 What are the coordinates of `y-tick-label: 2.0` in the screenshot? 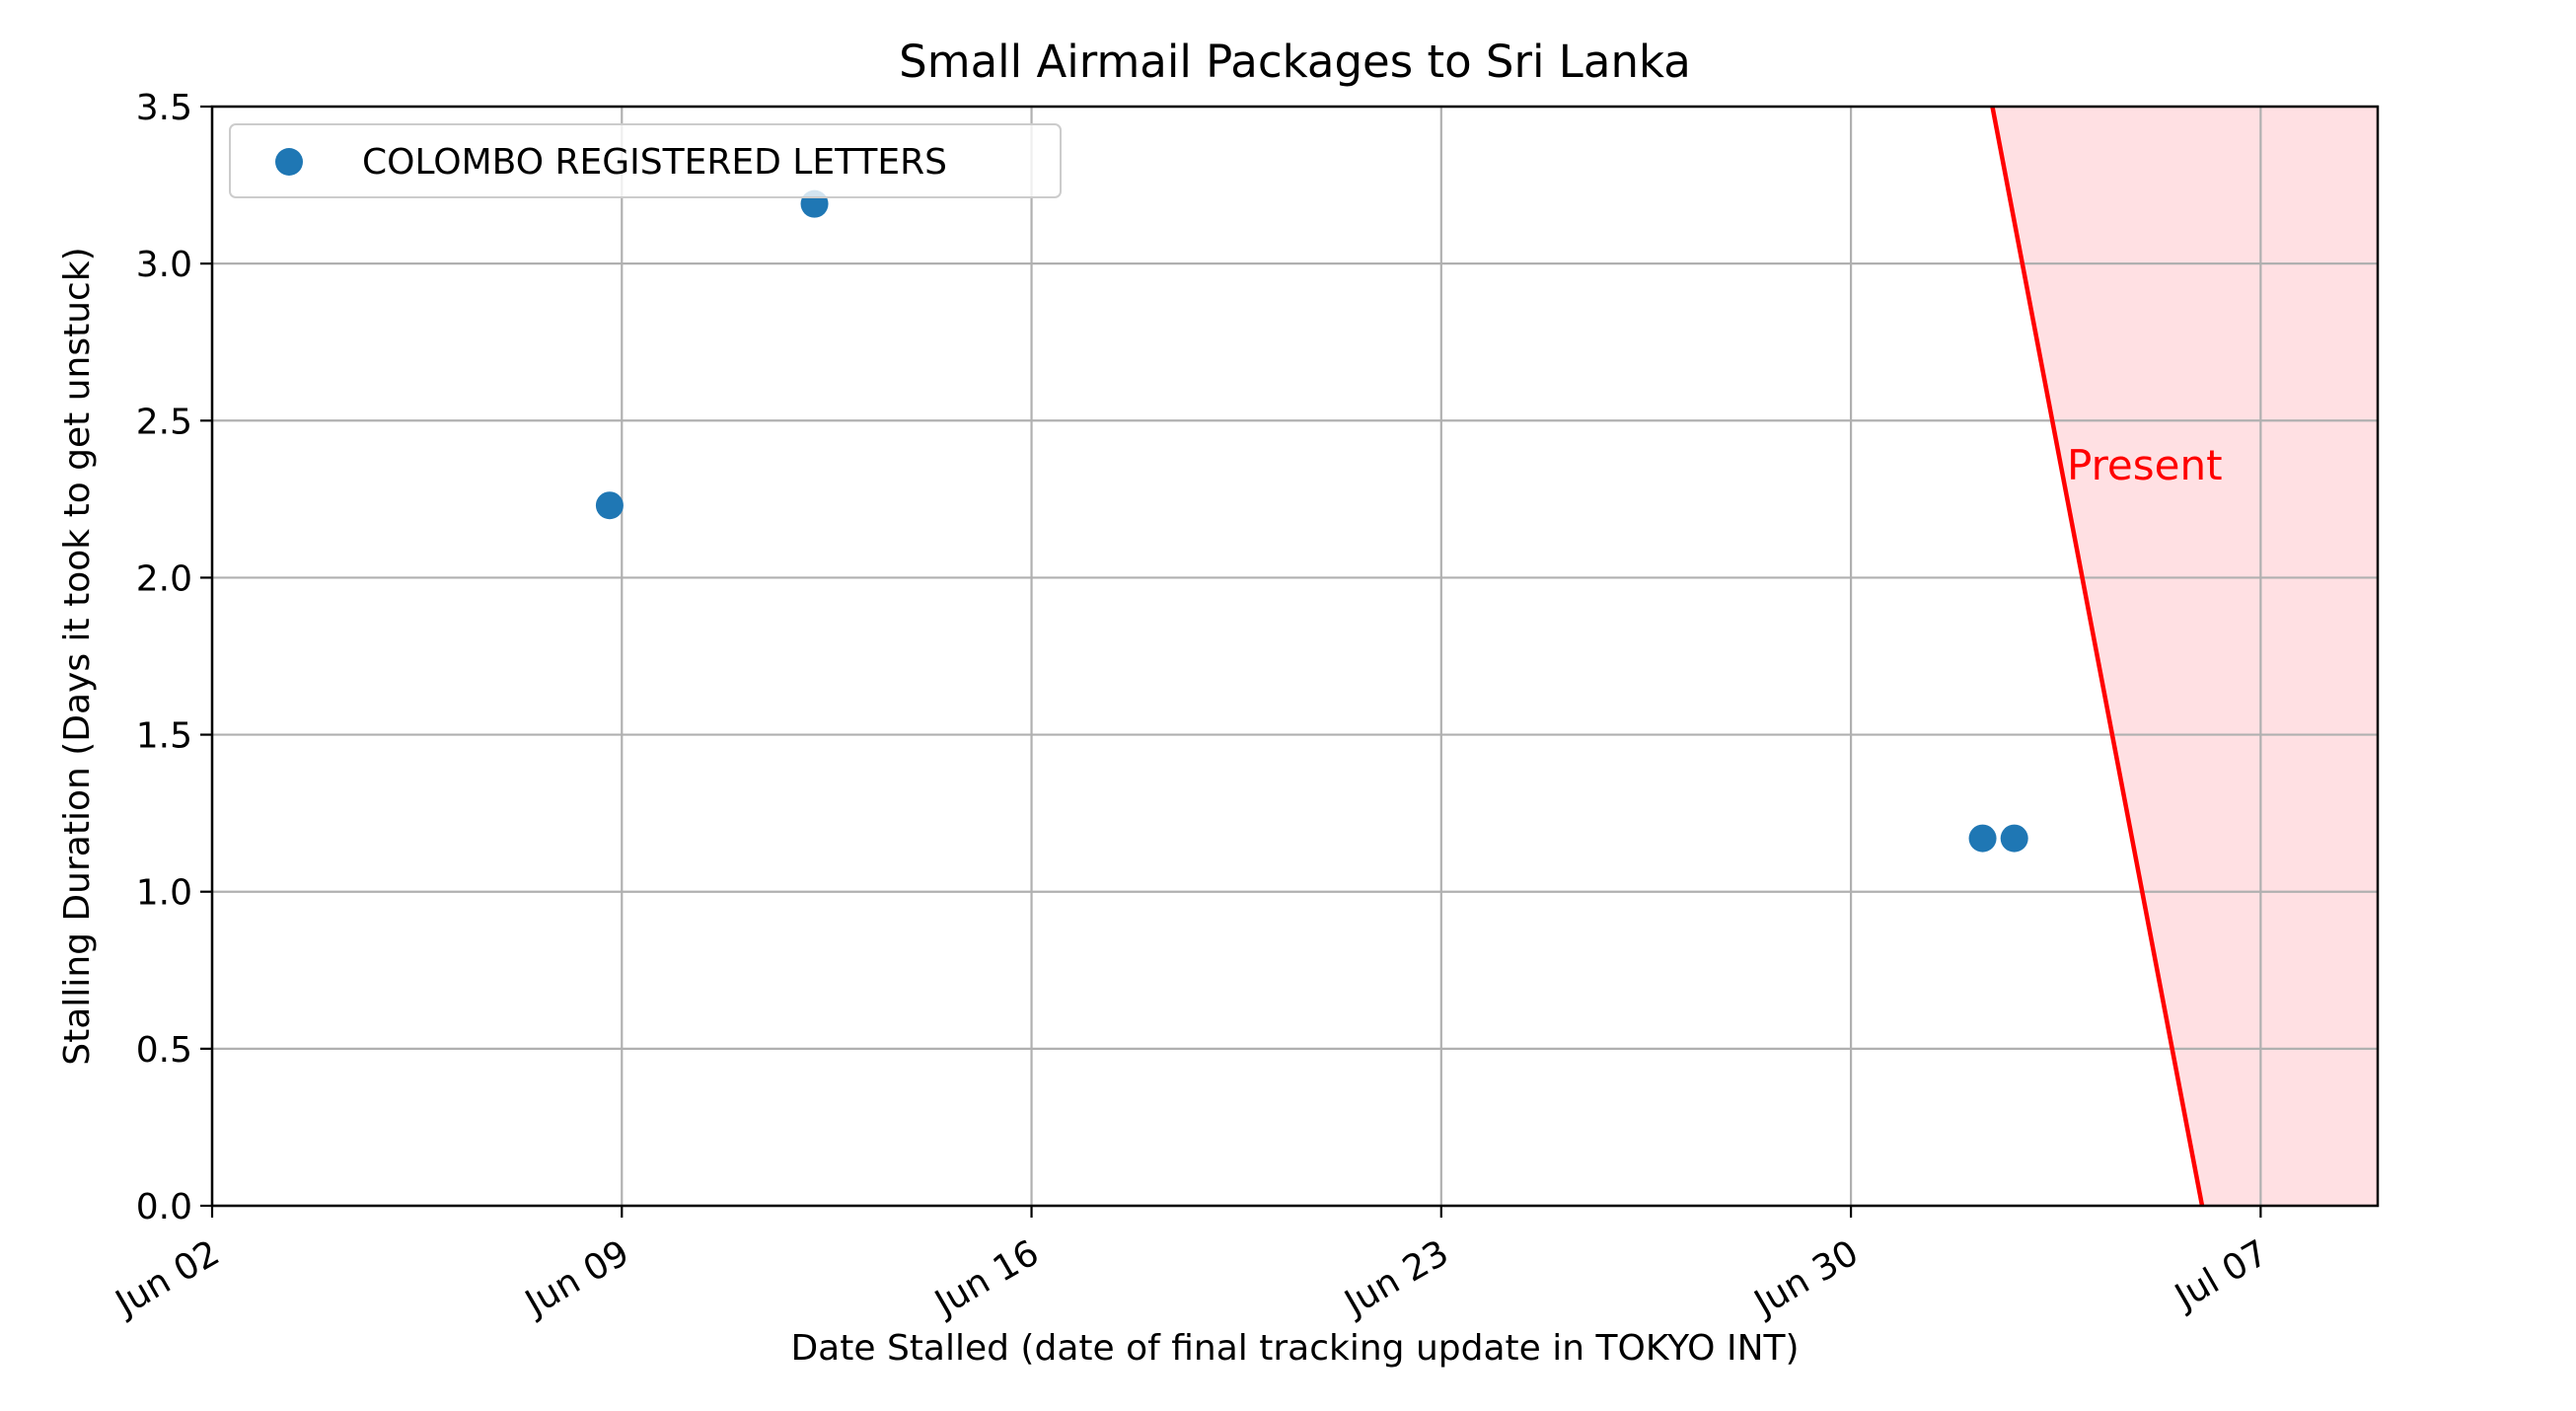 It's located at (164, 578).